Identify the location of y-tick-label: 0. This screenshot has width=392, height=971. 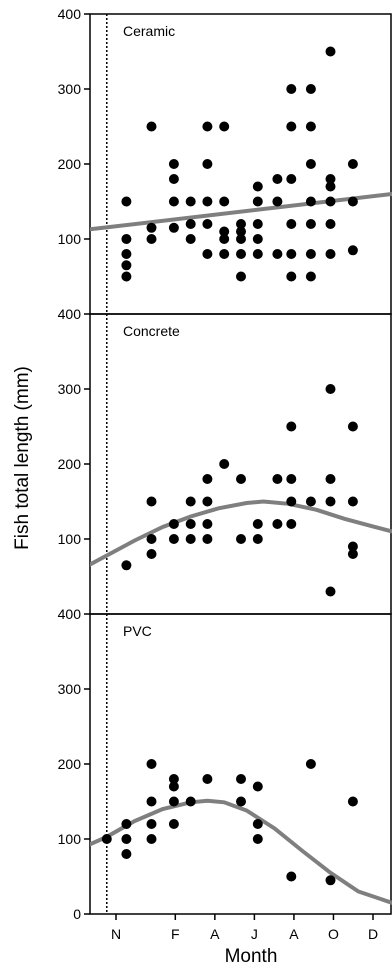
(77, 914).